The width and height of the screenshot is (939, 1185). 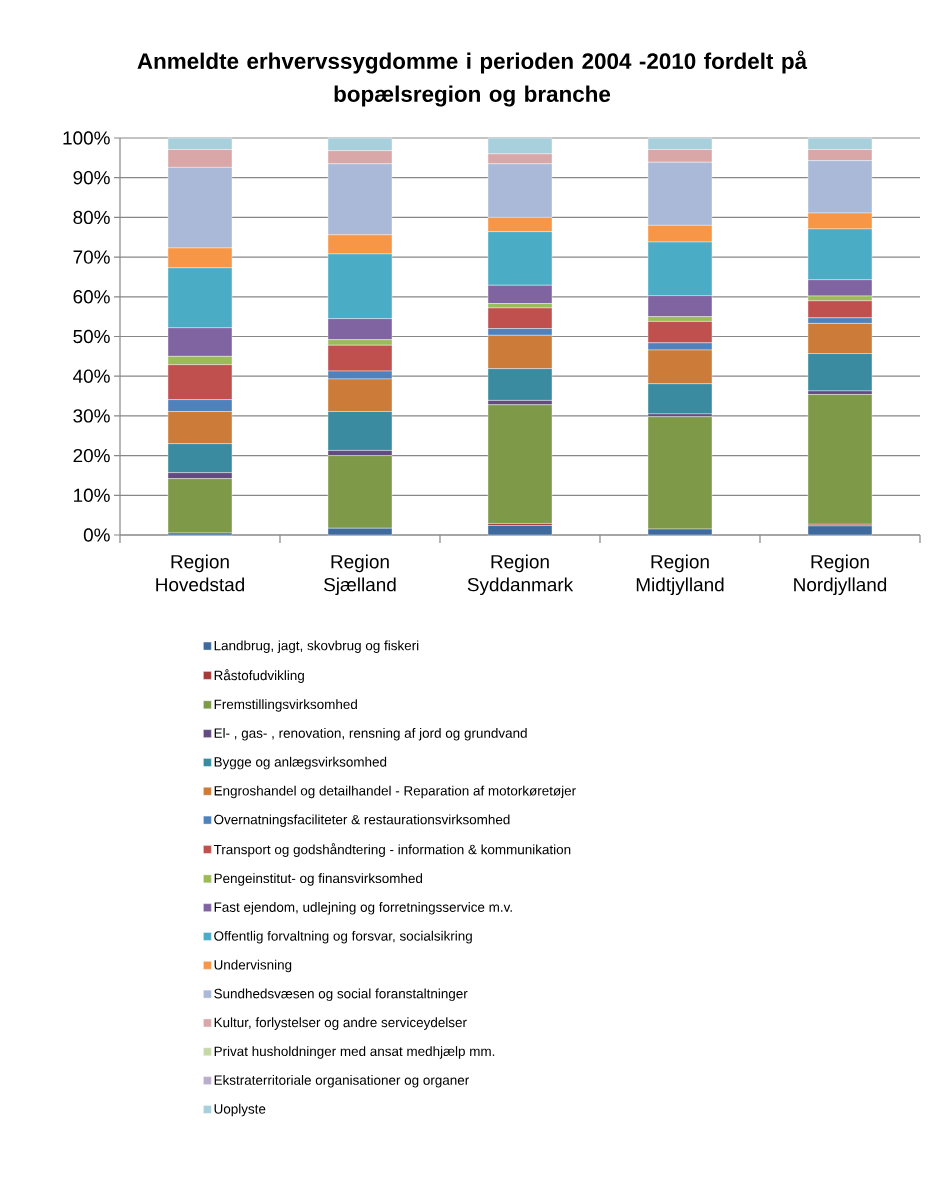 I want to click on y-tick-label: 10%, so click(x=92, y=495).